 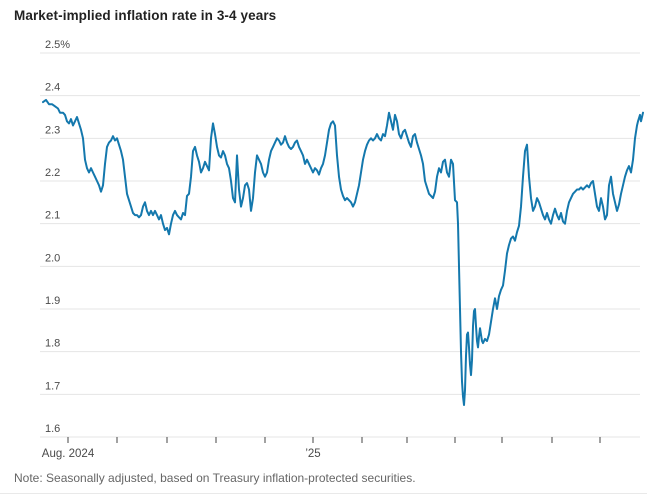 What do you see at coordinates (52, 429) in the screenshot?
I see `y-tick-label: 1.6` at bounding box center [52, 429].